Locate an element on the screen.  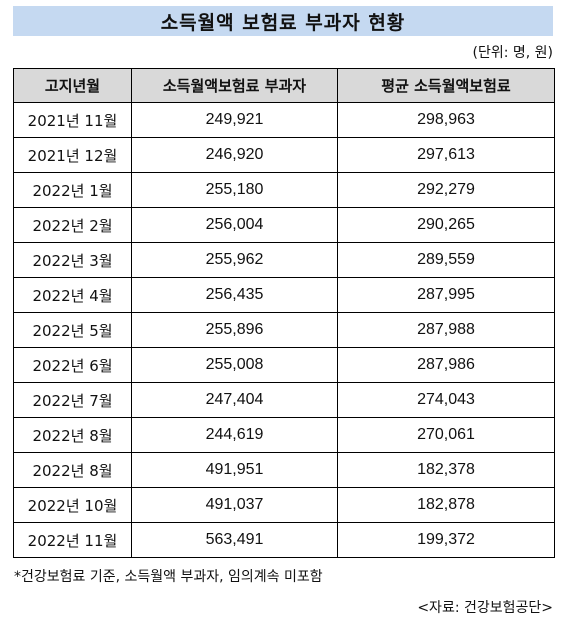
cell-payers: 255,962 is located at coordinates (234, 260).